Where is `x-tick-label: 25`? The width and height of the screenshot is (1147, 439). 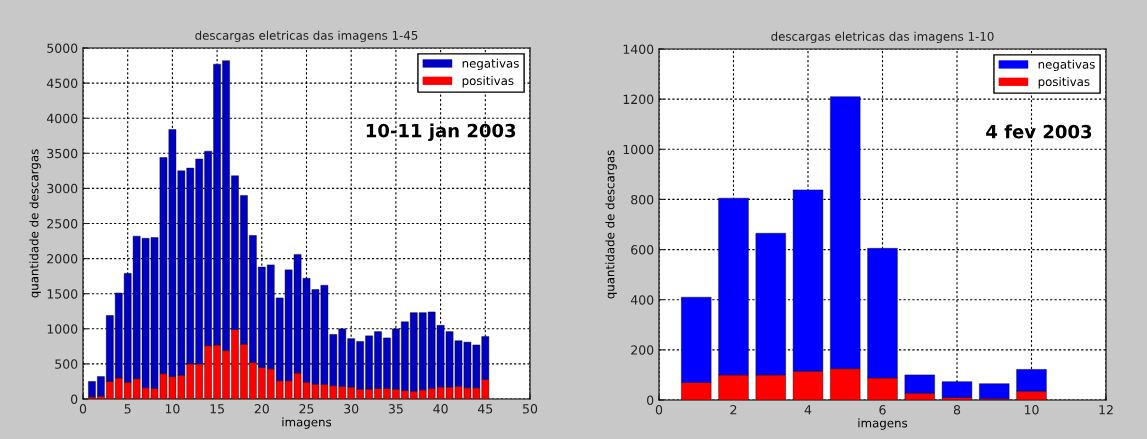 x-tick-label: 25 is located at coordinates (306, 409).